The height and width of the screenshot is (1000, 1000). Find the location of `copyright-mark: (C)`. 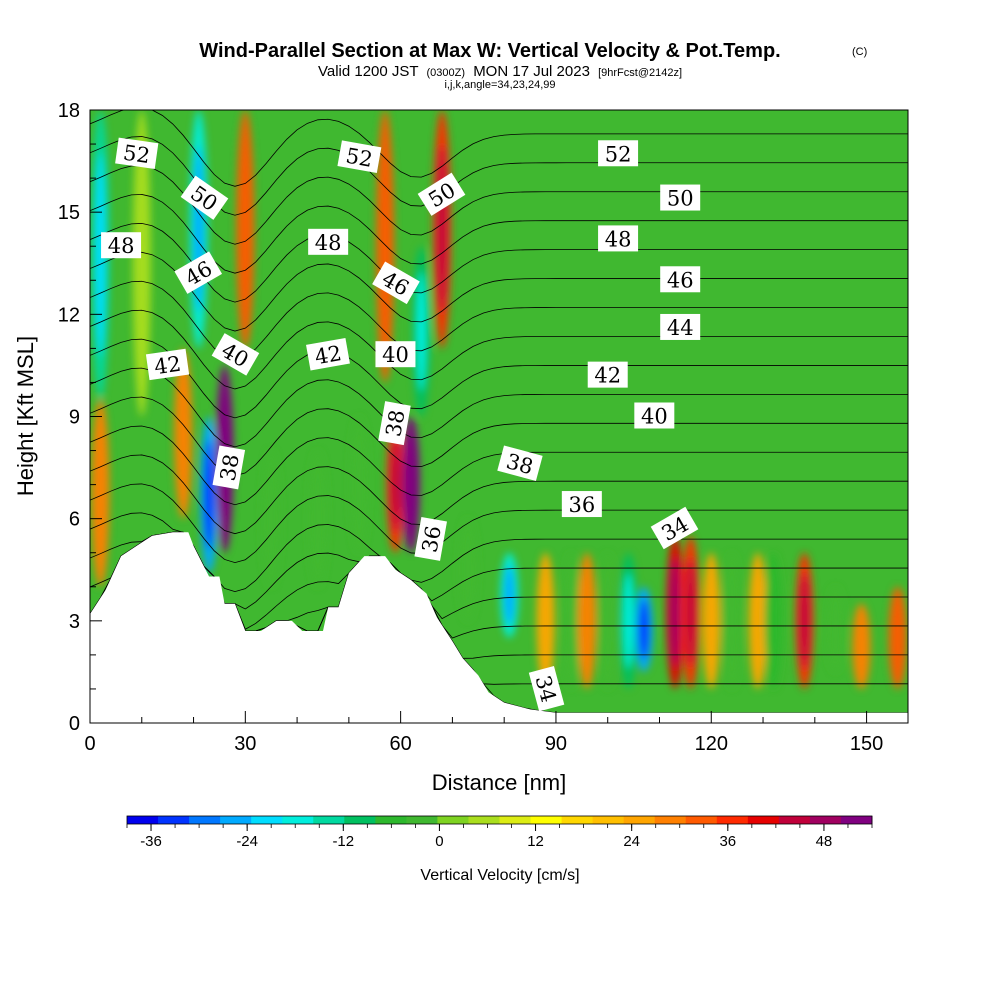

copyright-mark: (C) is located at coordinates (859, 52).